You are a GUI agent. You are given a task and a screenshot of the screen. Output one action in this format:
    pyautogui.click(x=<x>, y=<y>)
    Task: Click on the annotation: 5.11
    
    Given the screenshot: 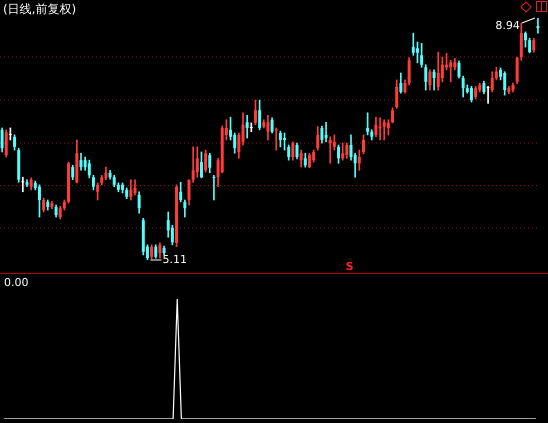 What is the action you would take?
    pyautogui.click(x=174, y=259)
    